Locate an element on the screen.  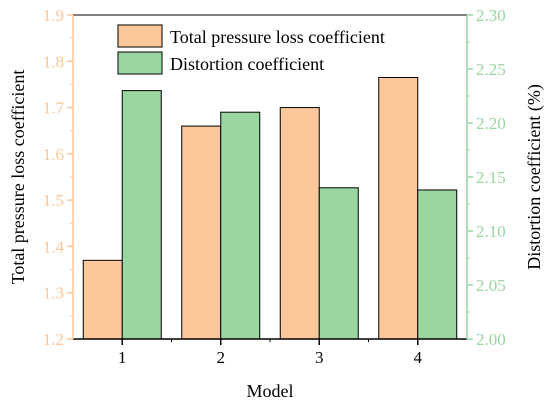
x-tick-label: 2 is located at coordinates (221, 357).